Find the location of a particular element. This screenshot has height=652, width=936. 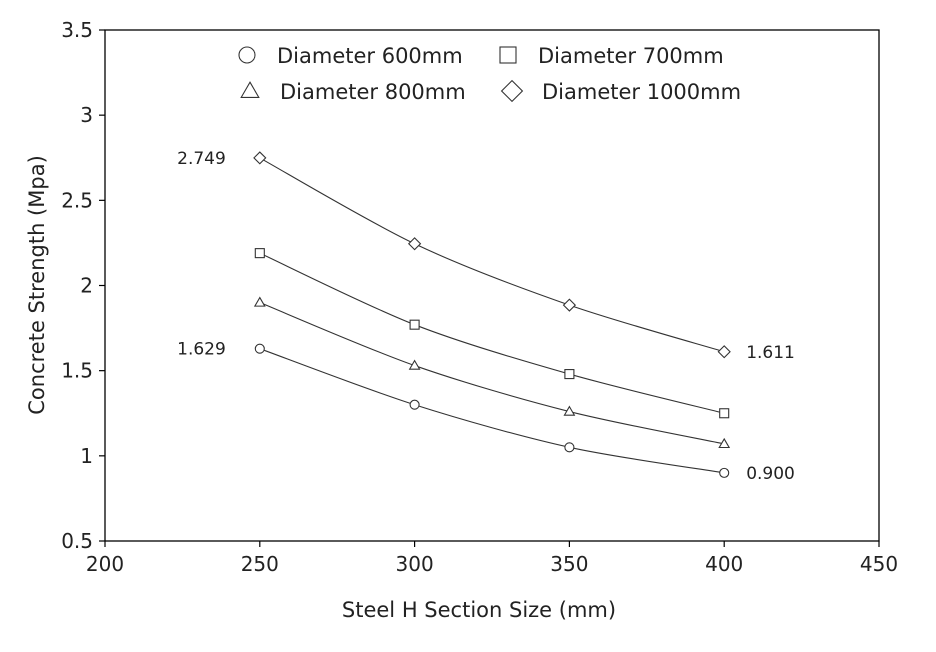

legend-item: Diameter 600mm is located at coordinates (350, 56).